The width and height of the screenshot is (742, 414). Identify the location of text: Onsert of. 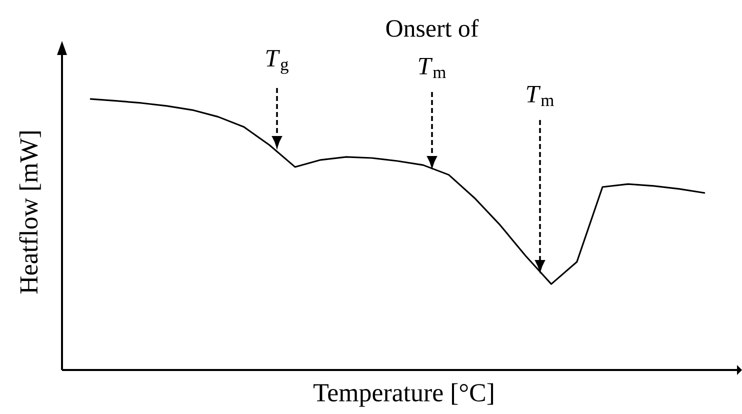
(432, 28).